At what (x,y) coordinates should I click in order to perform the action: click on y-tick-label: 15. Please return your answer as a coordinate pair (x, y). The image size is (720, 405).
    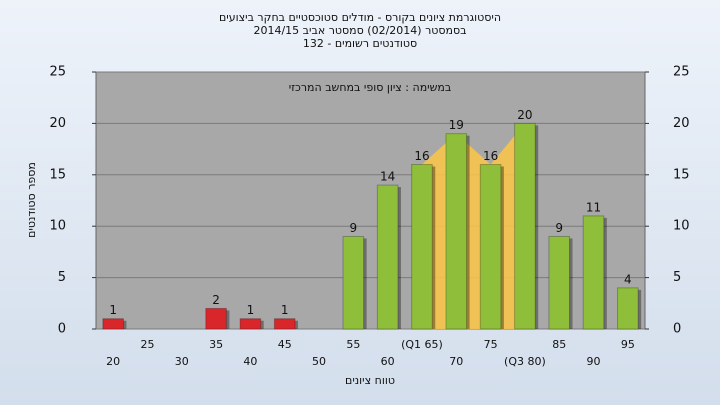
    Looking at the image, I should click on (57, 174).